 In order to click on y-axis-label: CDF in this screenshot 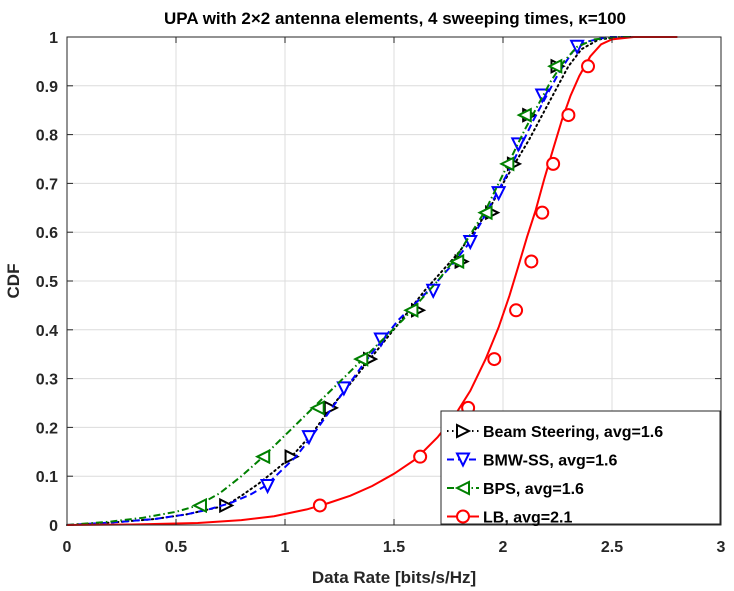, I will do `click(13, 281)`.